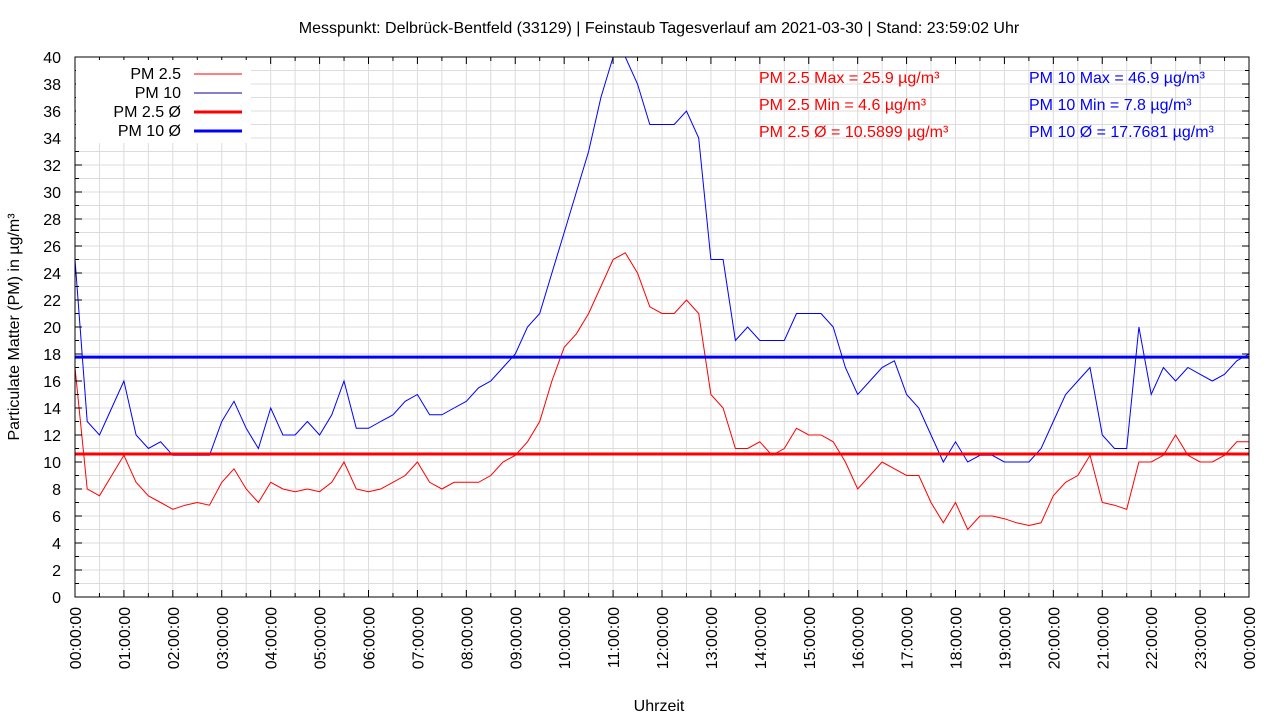  I want to click on x-tick-label: 15:00:00, so click(810, 638).